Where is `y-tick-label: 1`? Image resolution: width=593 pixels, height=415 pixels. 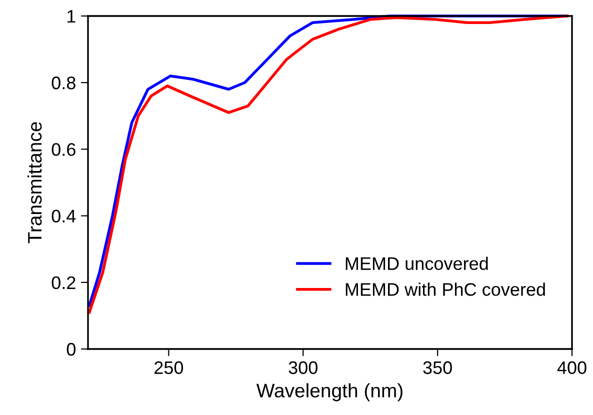
y-tick-label: 1 is located at coordinates (72, 16).